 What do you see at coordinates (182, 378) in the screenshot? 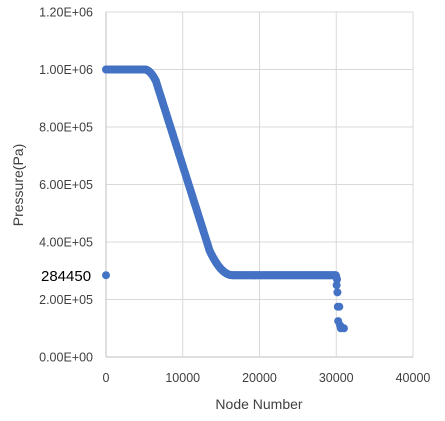
I see `x-tick-label: 10000` at bounding box center [182, 378].